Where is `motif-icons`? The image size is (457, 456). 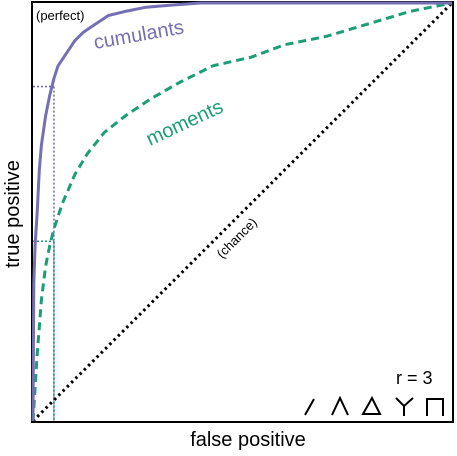
motif-icons is located at coordinates (374, 405).